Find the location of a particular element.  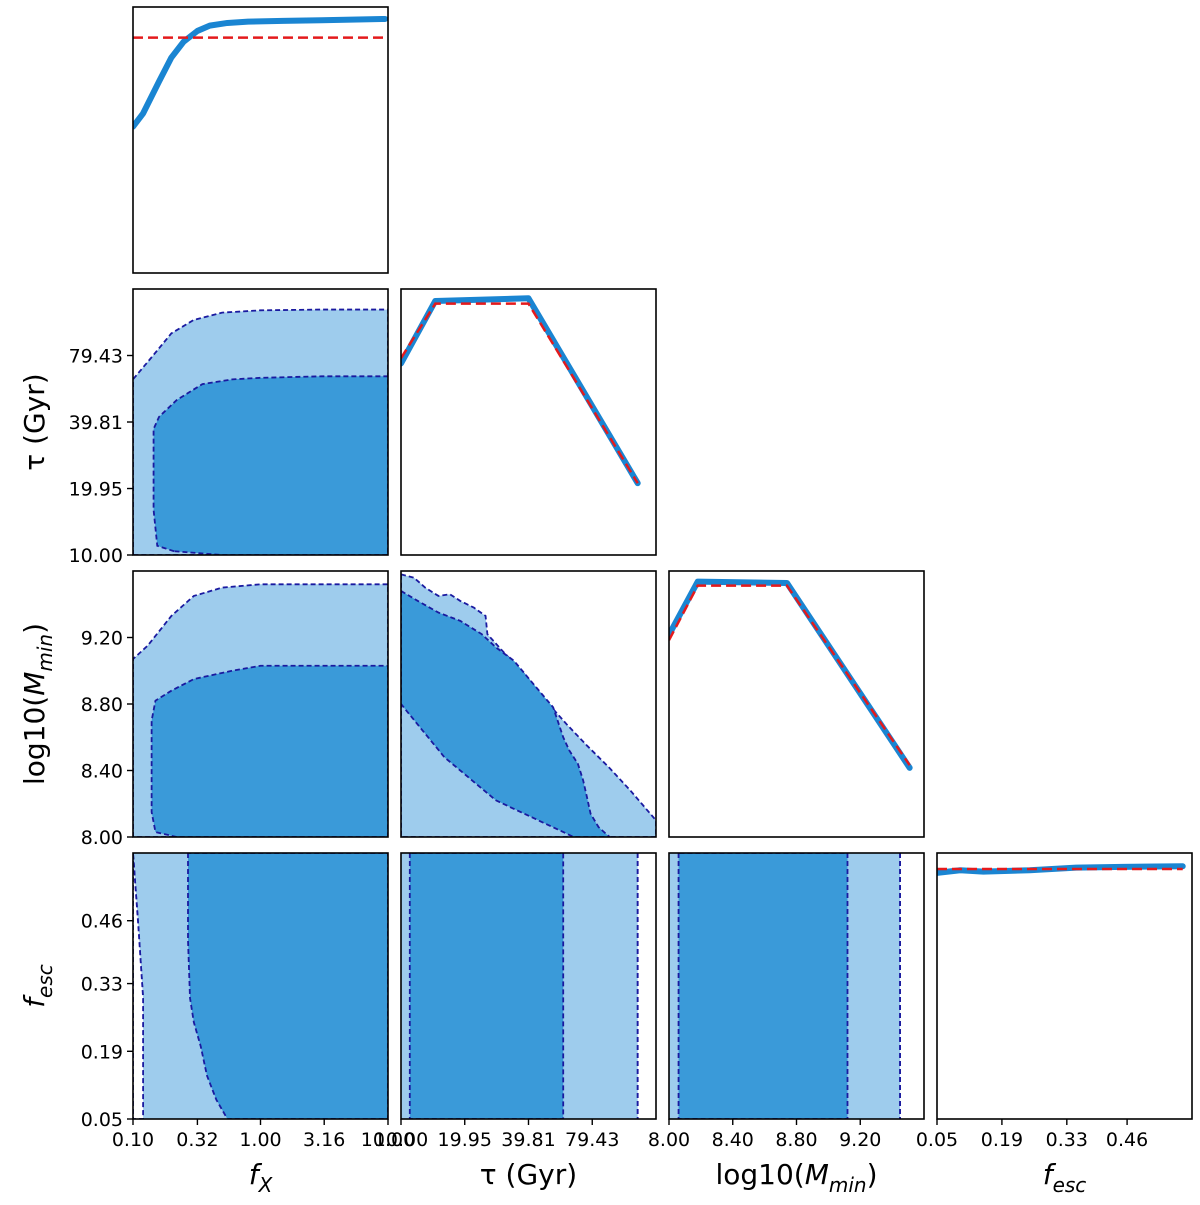

y-tick-label: 39.81 is located at coordinates (96, 423).